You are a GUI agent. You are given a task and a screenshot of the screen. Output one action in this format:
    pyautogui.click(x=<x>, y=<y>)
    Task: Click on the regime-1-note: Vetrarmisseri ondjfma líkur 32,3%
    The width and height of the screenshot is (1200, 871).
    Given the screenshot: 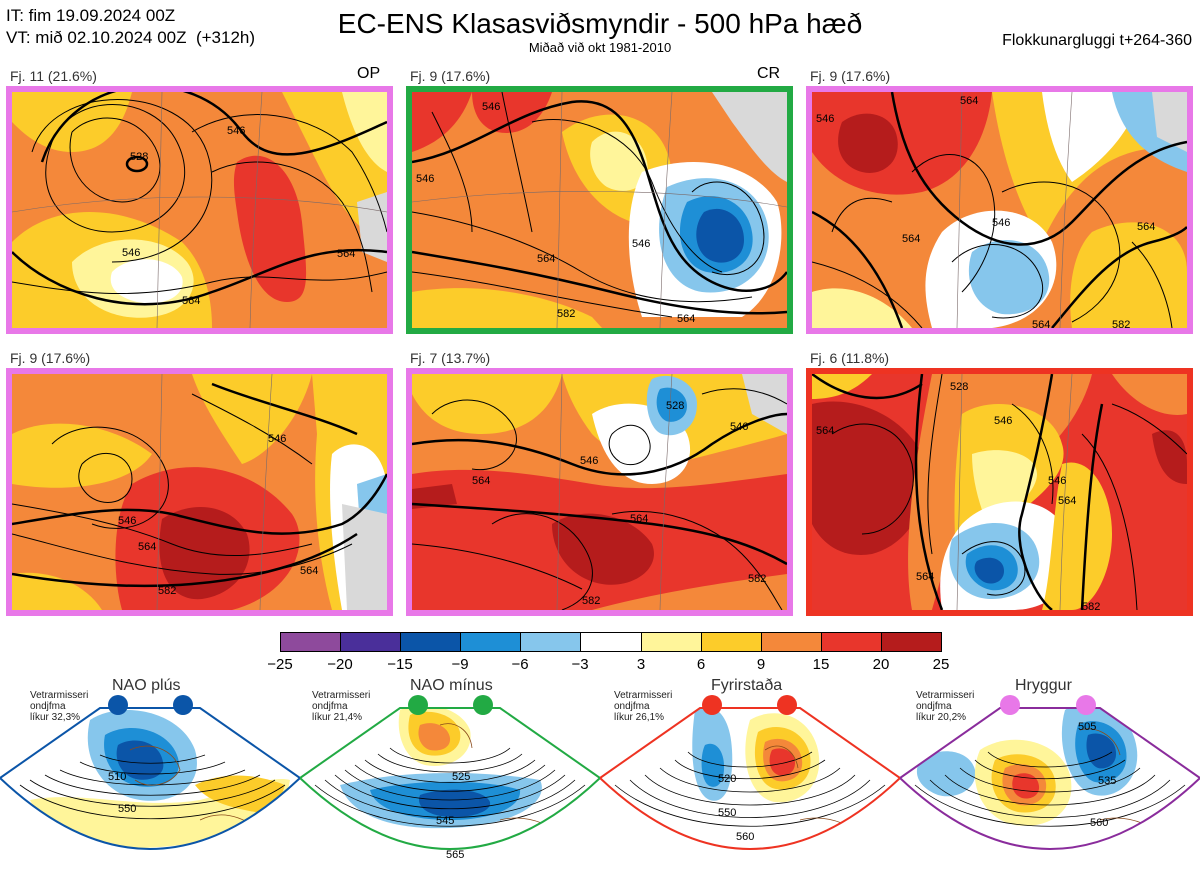 What is the action you would take?
    pyautogui.click(x=59, y=706)
    